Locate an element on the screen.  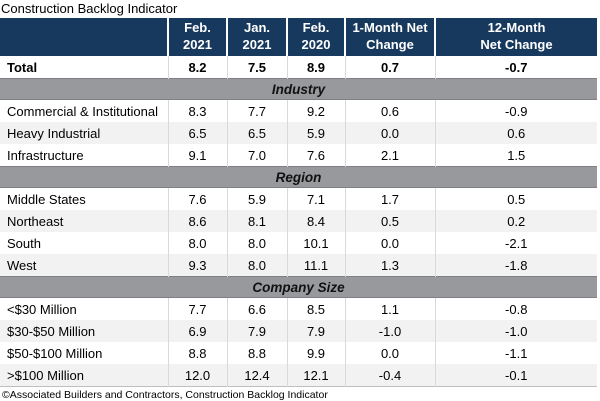
row-label: Commercial & Institutional is located at coordinates (84, 110).